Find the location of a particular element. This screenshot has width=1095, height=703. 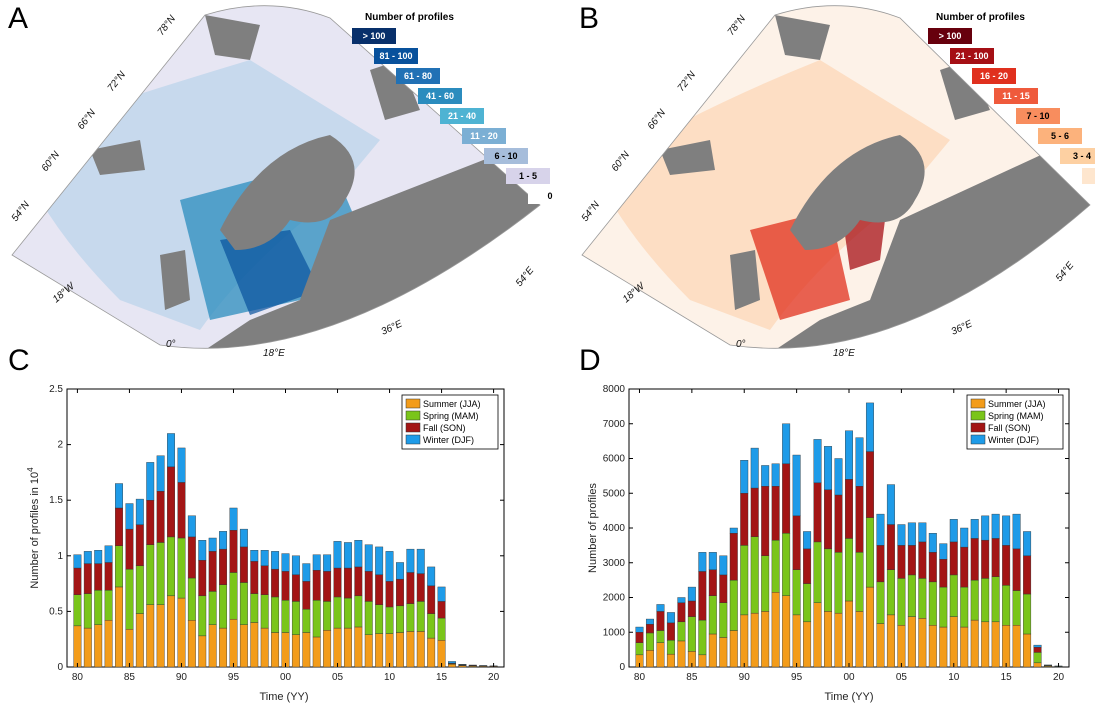

x-tick-label: 00 is located at coordinates (849, 677).